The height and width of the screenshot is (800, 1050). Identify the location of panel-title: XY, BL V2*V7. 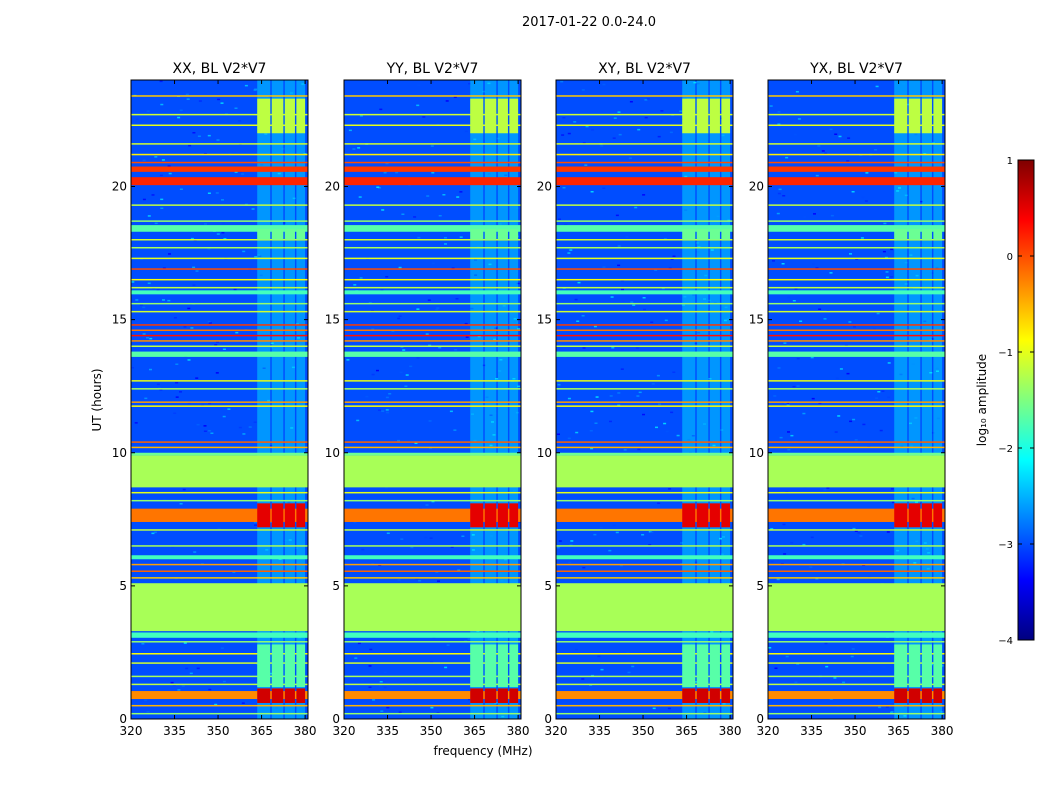
(644, 69).